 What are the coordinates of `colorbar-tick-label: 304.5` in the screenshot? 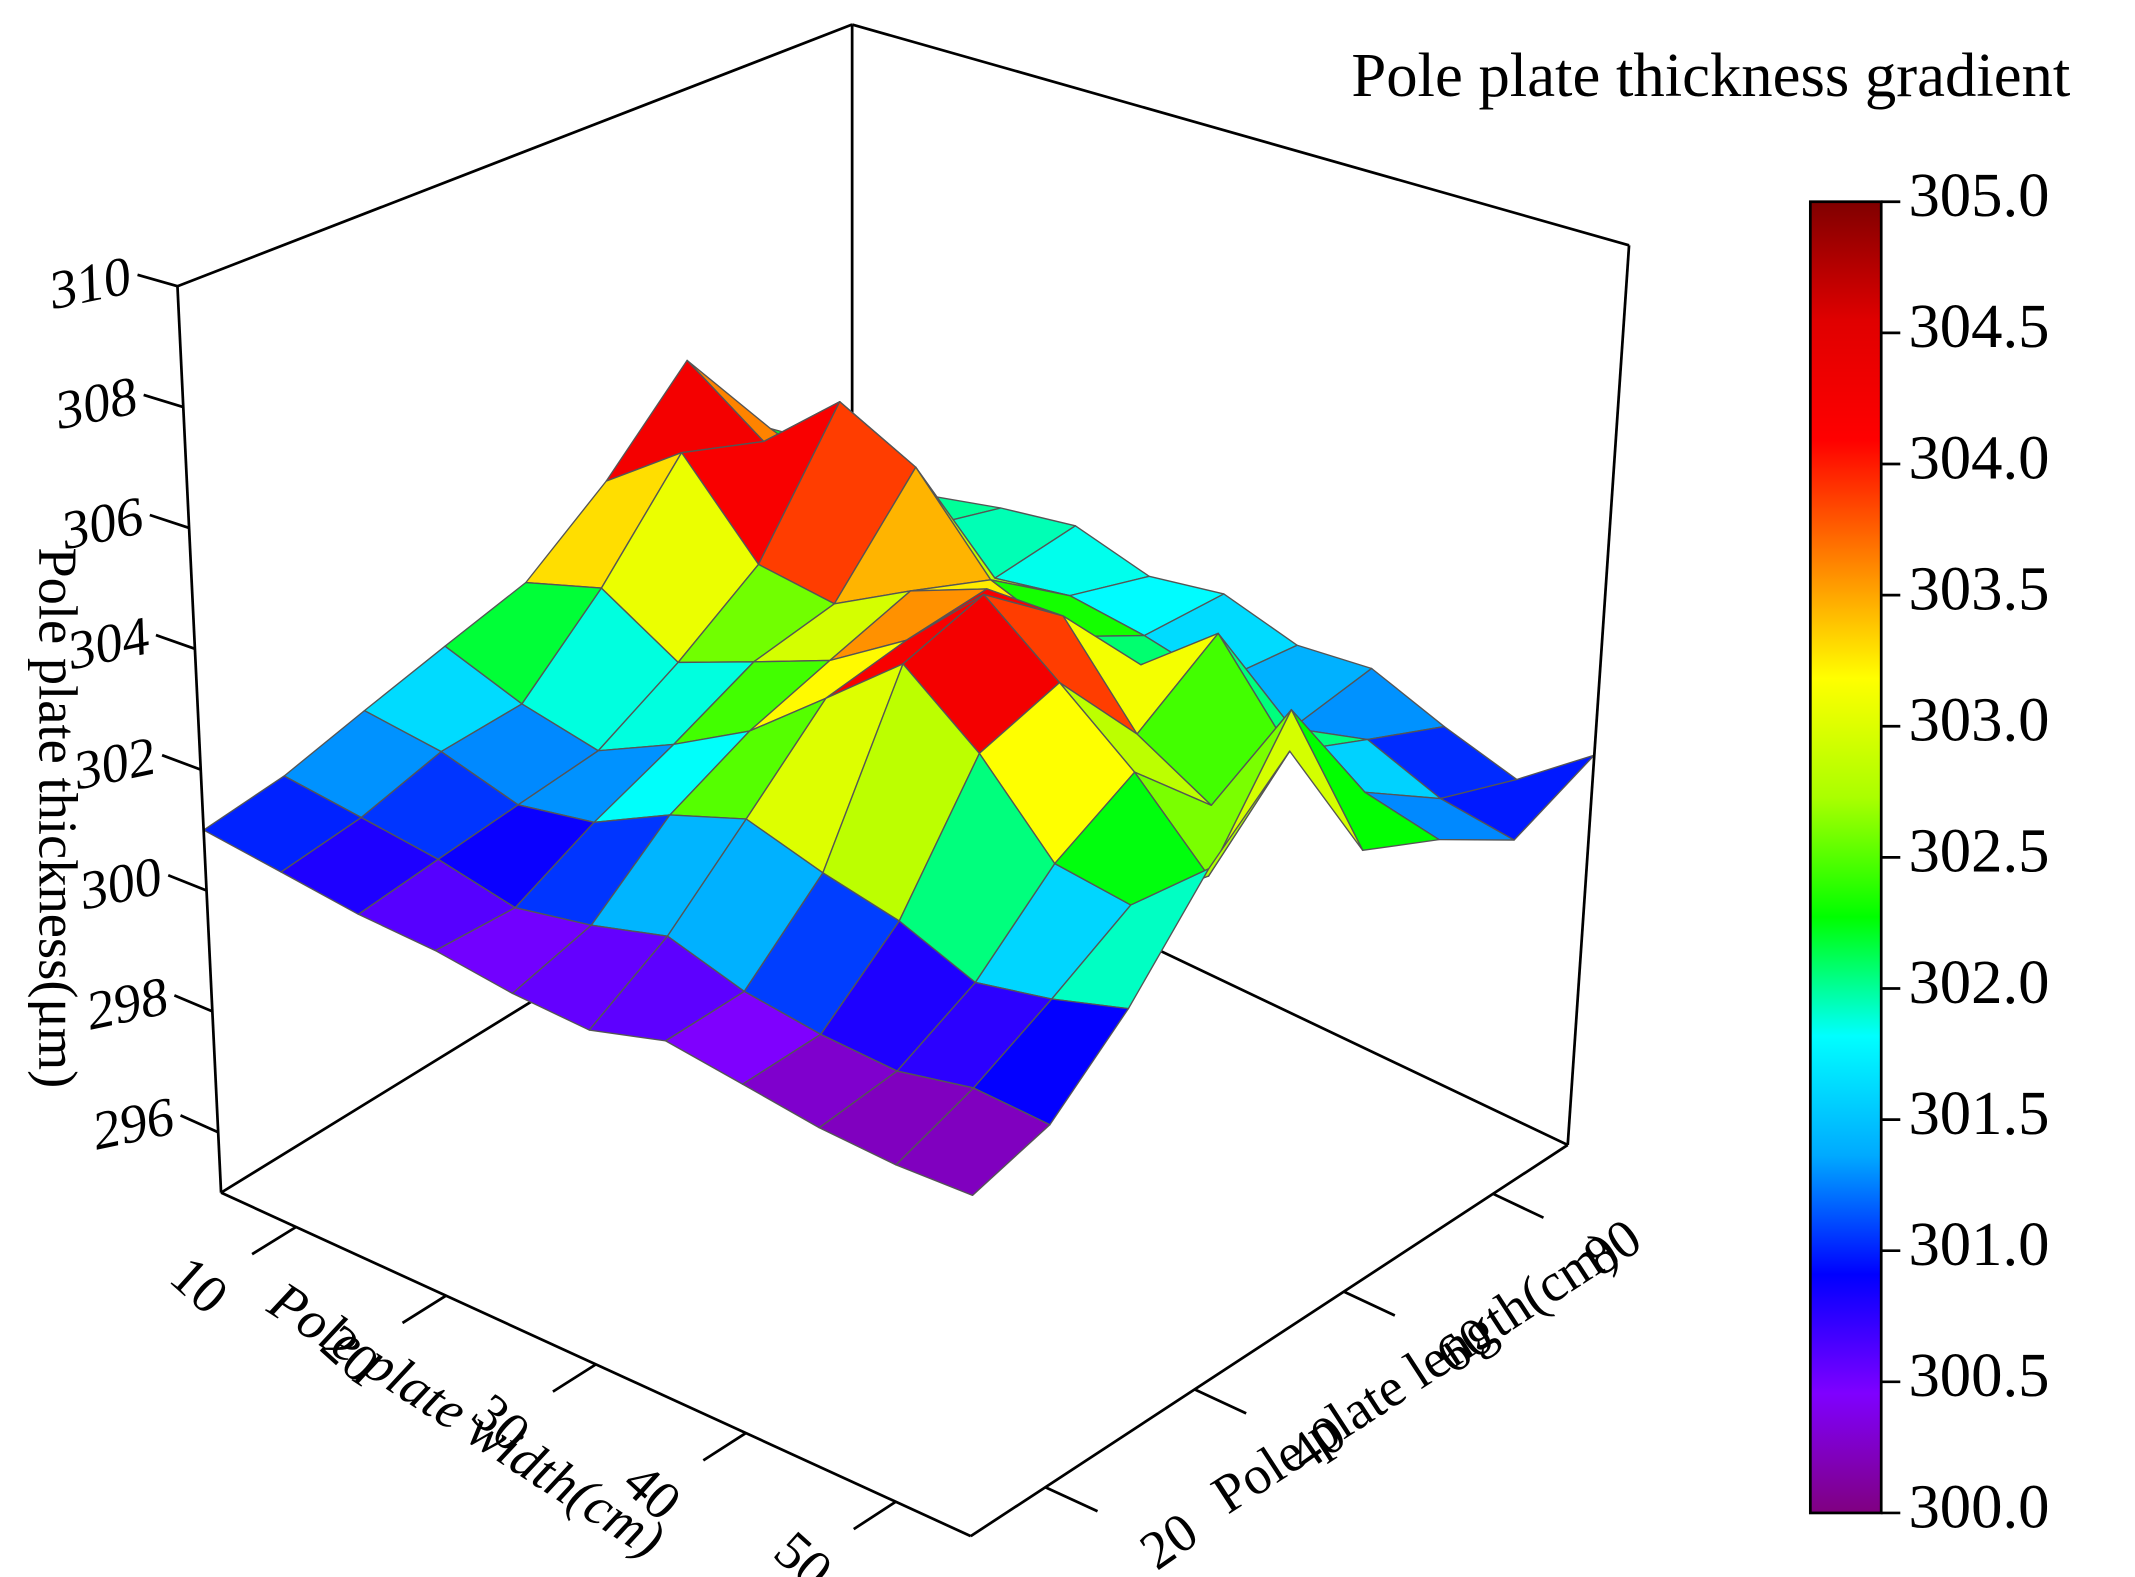 It's located at (1978, 326).